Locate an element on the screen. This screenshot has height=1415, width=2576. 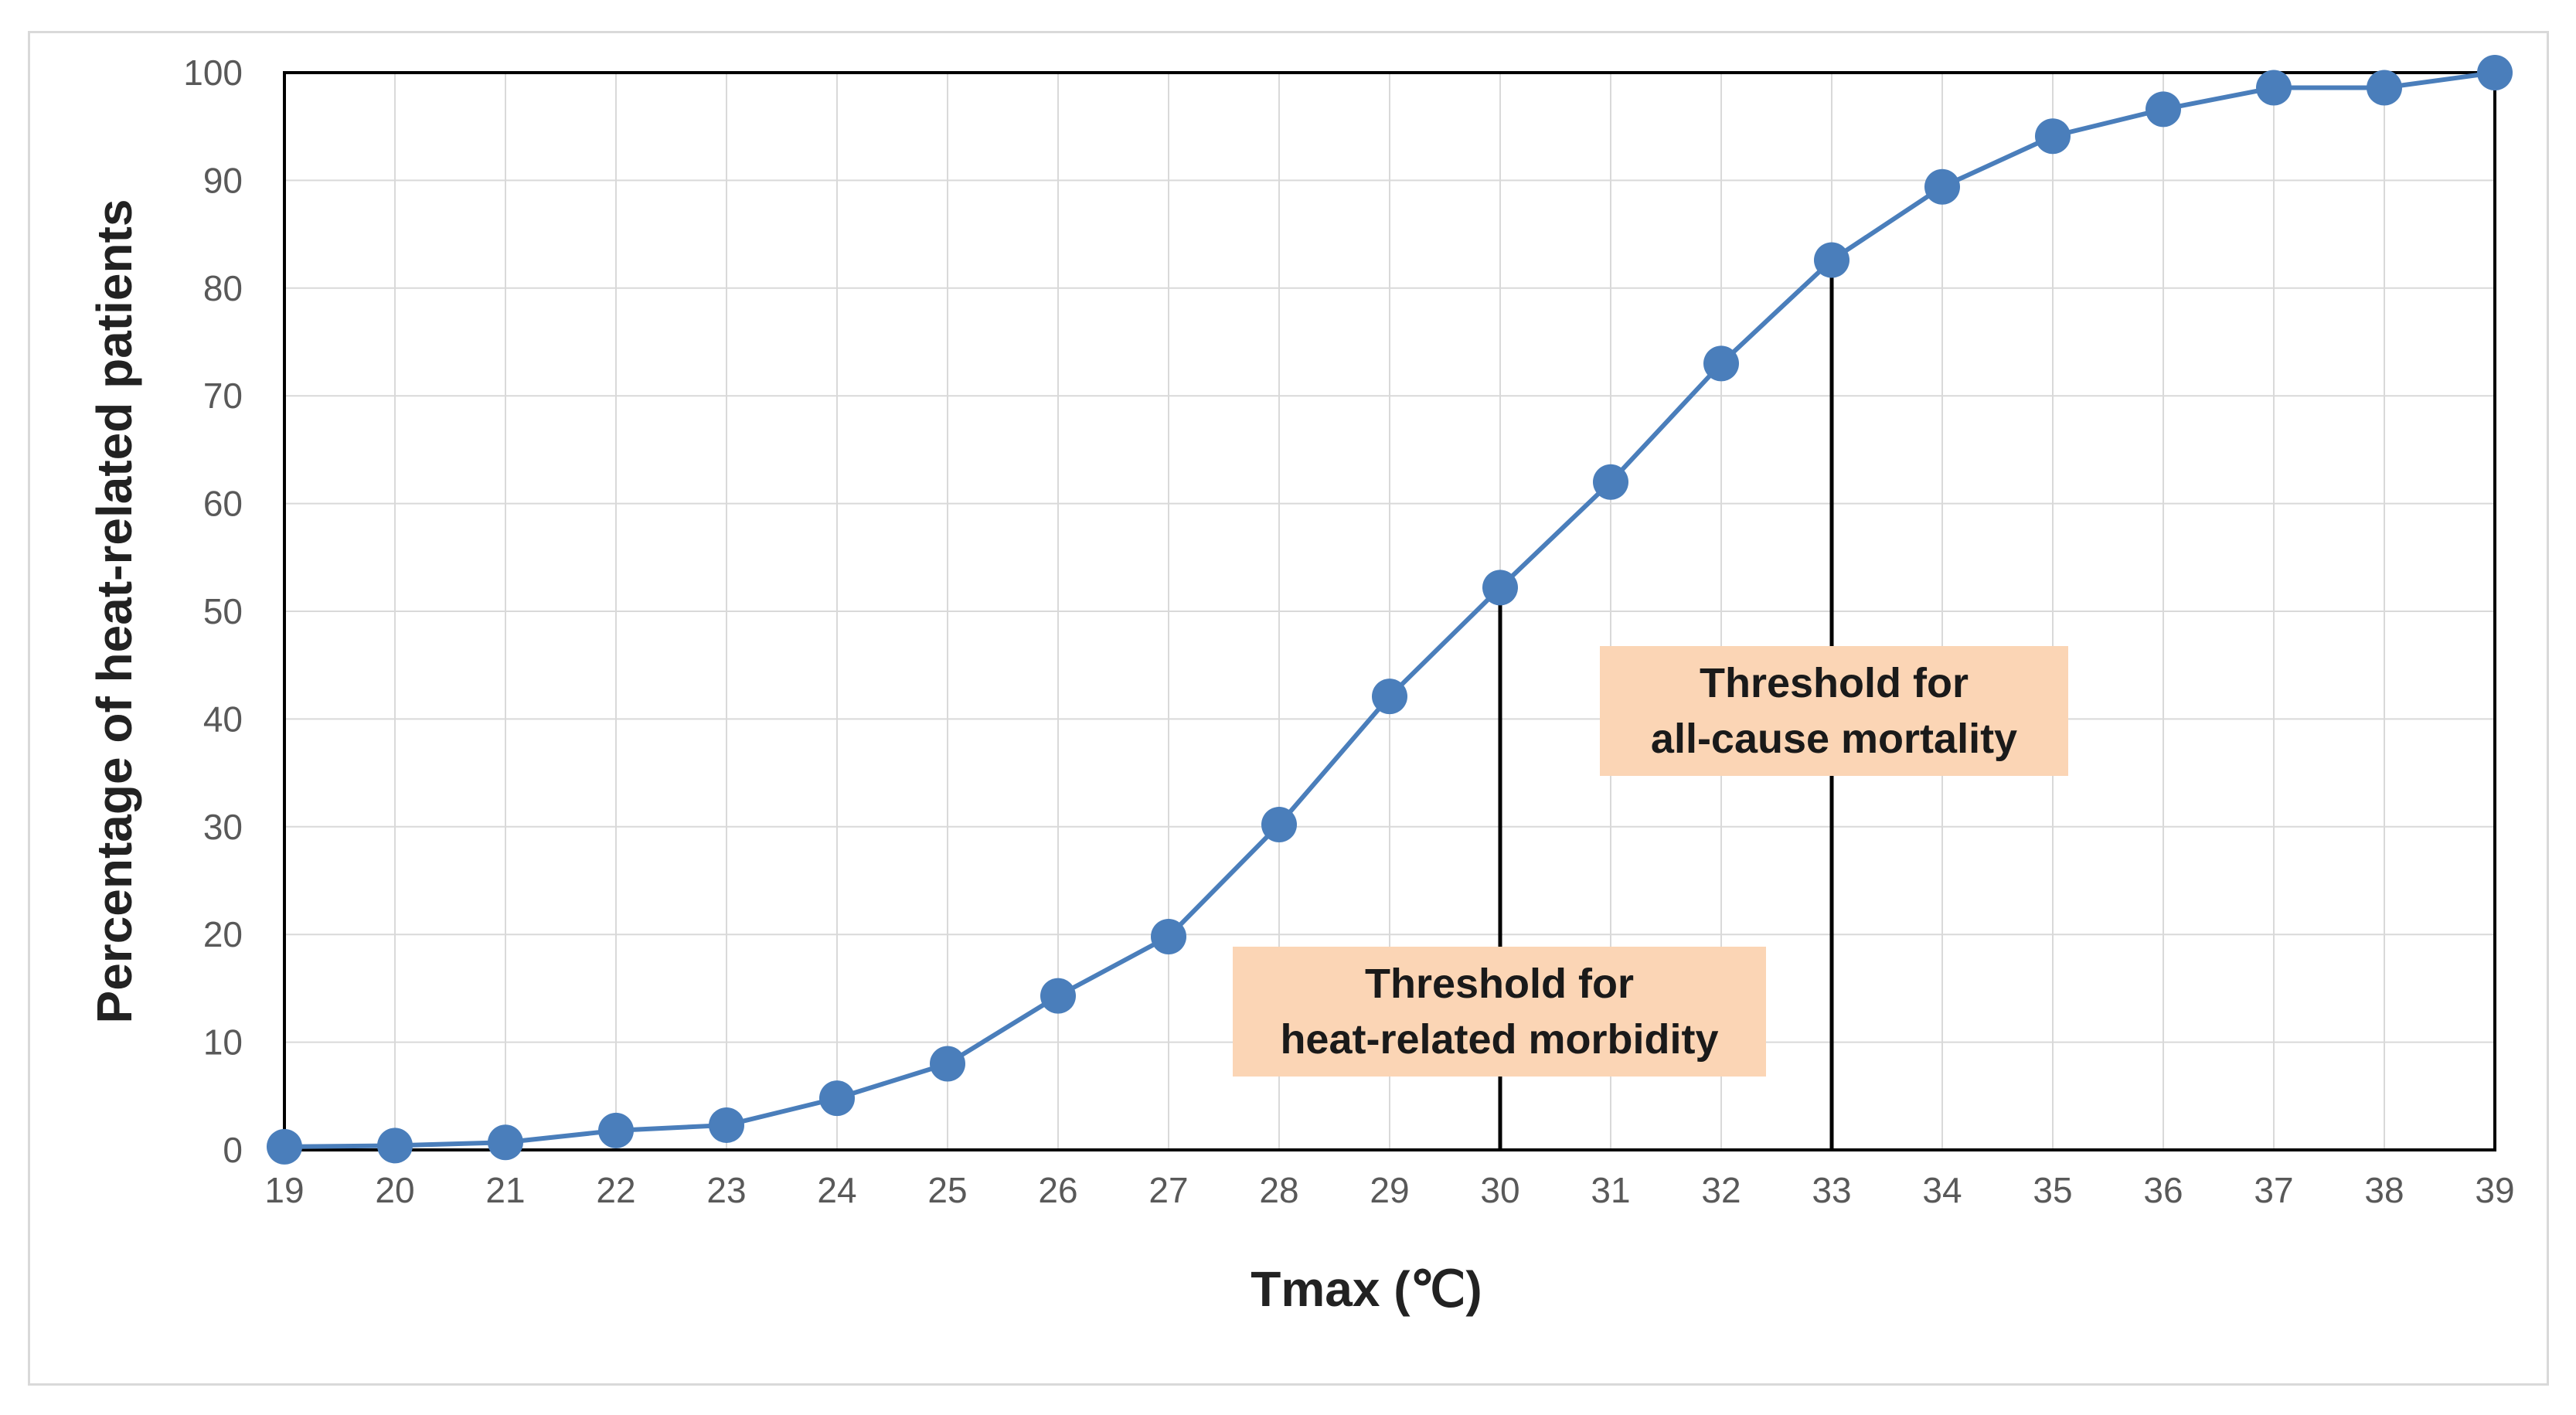
x-tick-label: 38 is located at coordinates (2384, 1190).